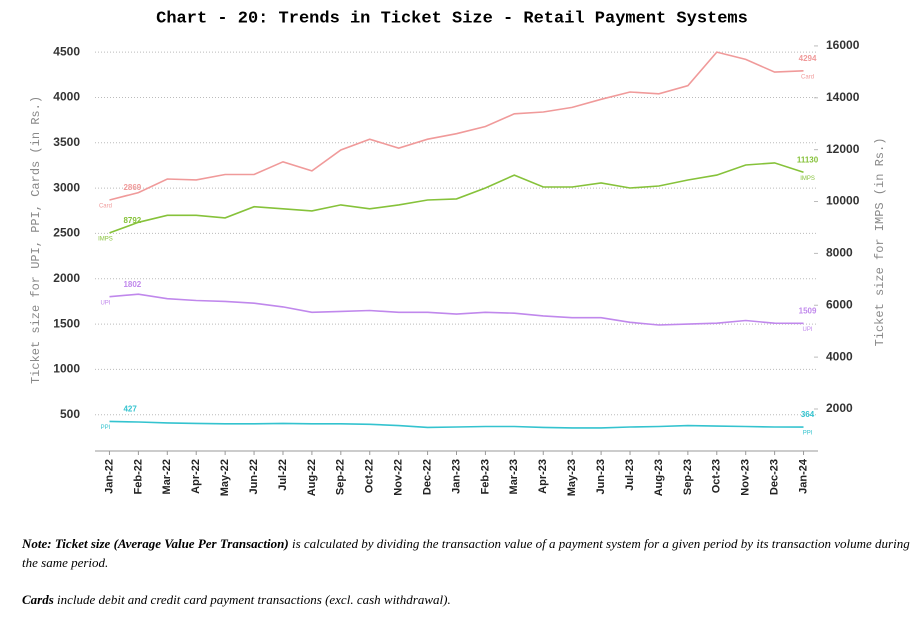 This screenshot has width=924, height=628. What do you see at coordinates (543, 476) in the screenshot?
I see `x-tick-label: Apr-23` at bounding box center [543, 476].